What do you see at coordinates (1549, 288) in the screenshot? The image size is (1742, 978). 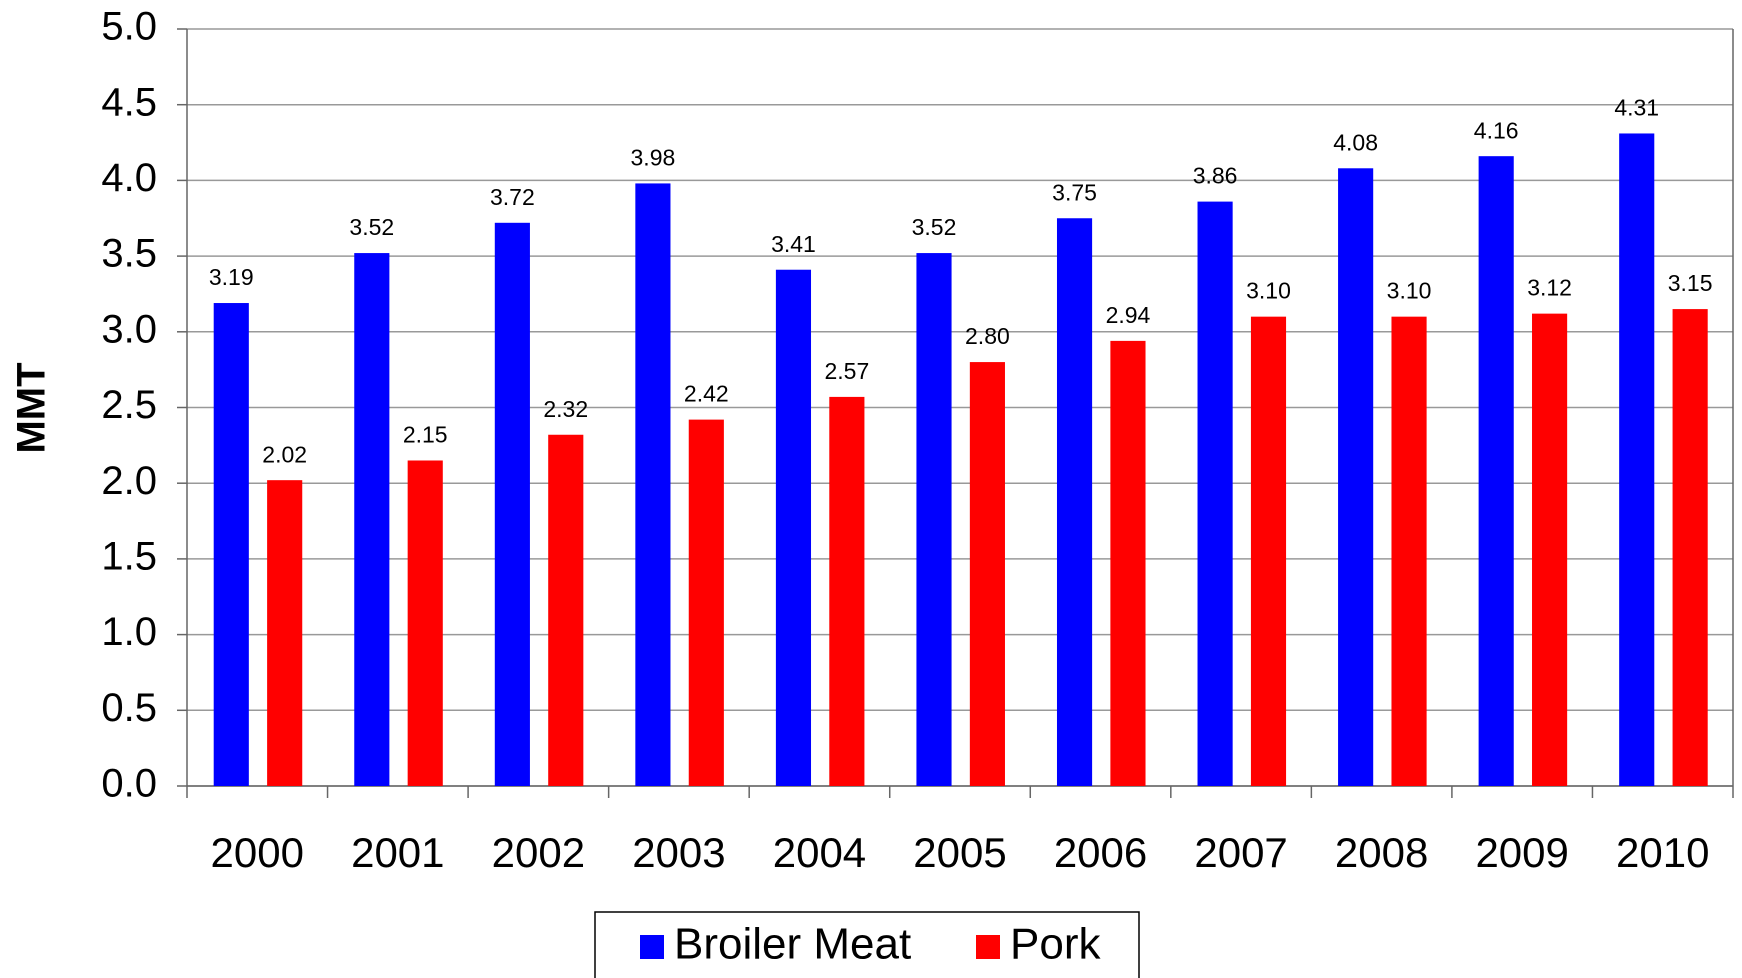 I see `data-label: 3.12` at bounding box center [1549, 288].